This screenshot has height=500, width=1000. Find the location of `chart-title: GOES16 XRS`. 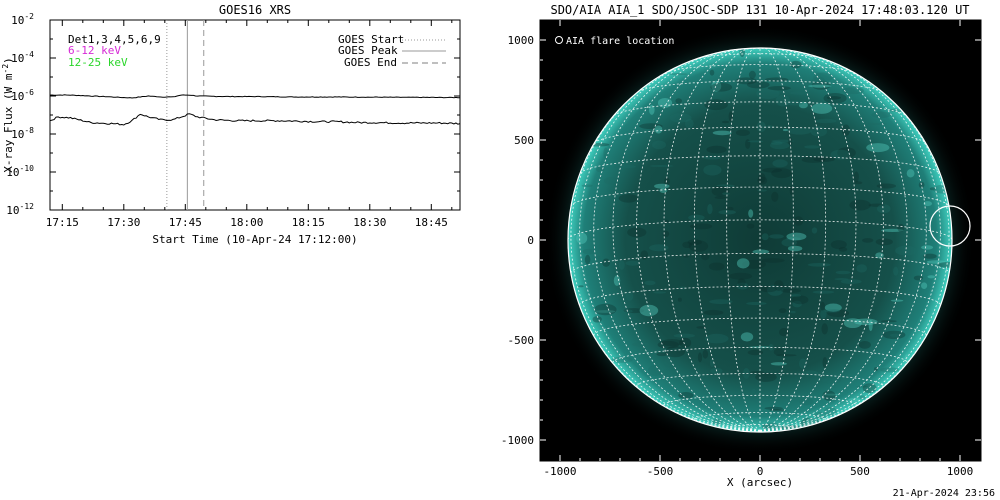

chart-title: GOES16 XRS is located at coordinates (255, 10).